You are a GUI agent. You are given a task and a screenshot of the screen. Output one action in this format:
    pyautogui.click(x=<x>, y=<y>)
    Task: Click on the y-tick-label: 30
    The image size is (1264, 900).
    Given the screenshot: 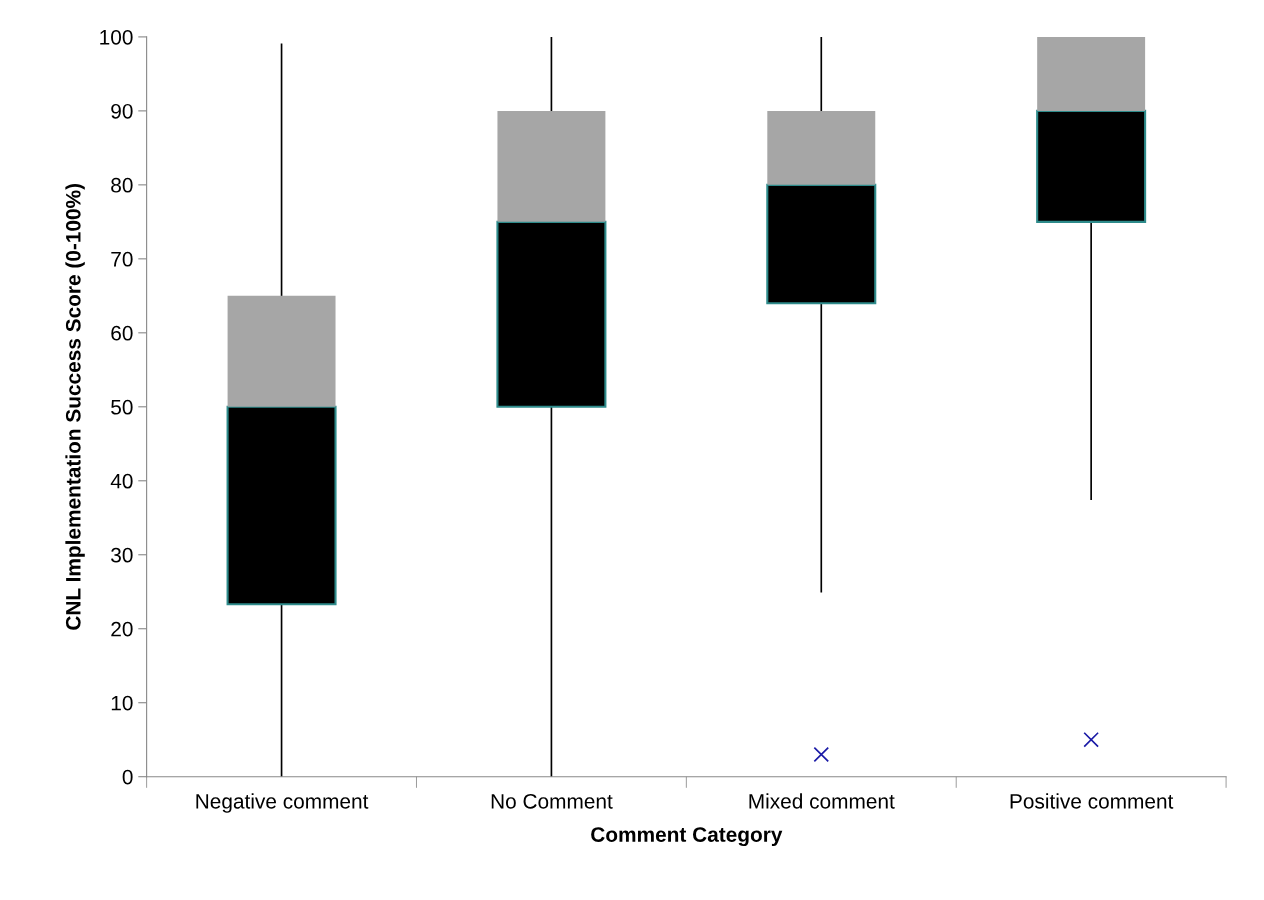 What is the action you would take?
    pyautogui.click(x=122, y=555)
    